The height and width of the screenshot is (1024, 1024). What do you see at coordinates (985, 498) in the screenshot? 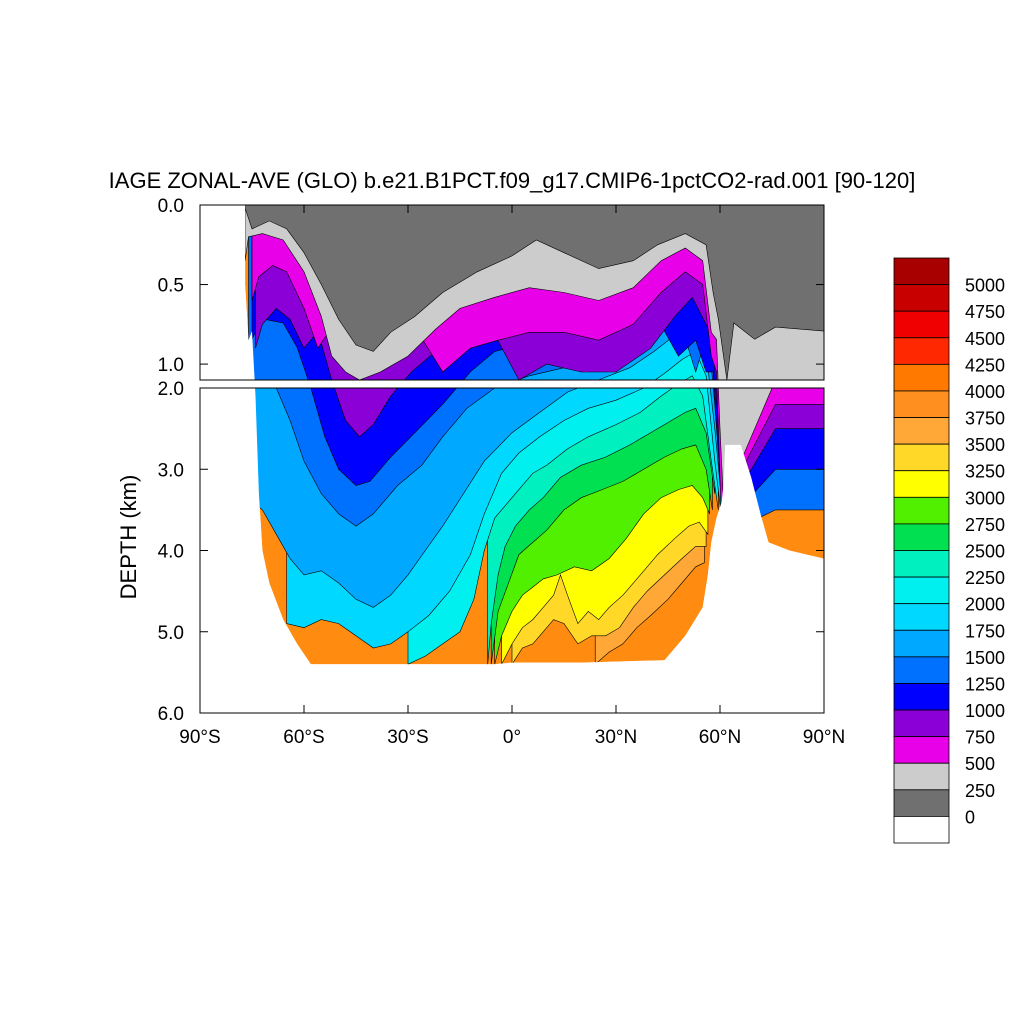
I see `colorbar-label: 3000` at bounding box center [985, 498].